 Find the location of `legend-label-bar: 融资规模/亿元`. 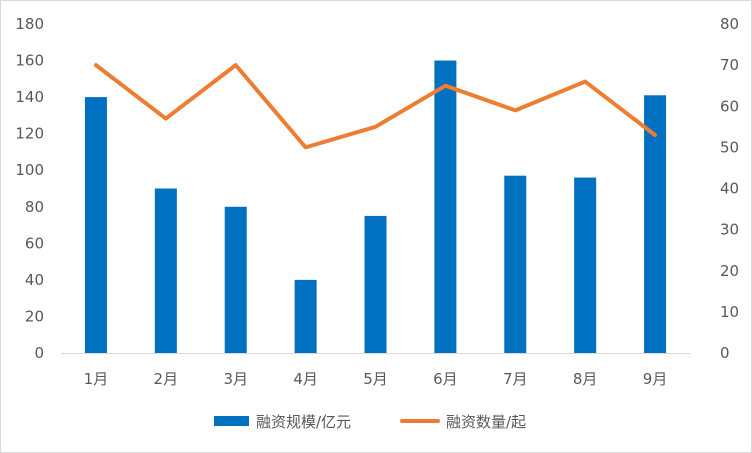

legend-label-bar: 融资规模/亿元 is located at coordinates (303, 422).